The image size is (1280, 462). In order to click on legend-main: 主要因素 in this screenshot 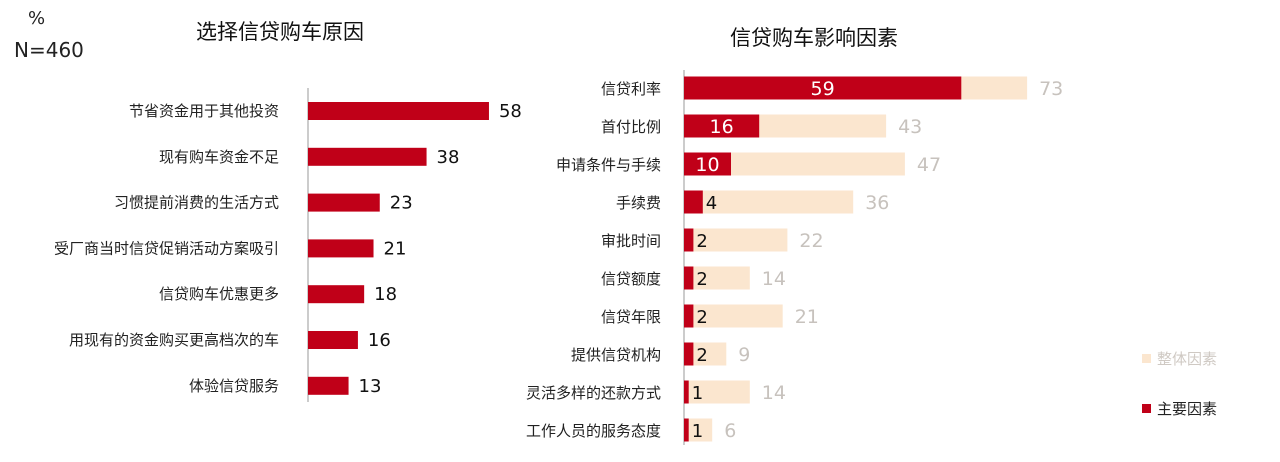, I will do `click(1179, 408)`.